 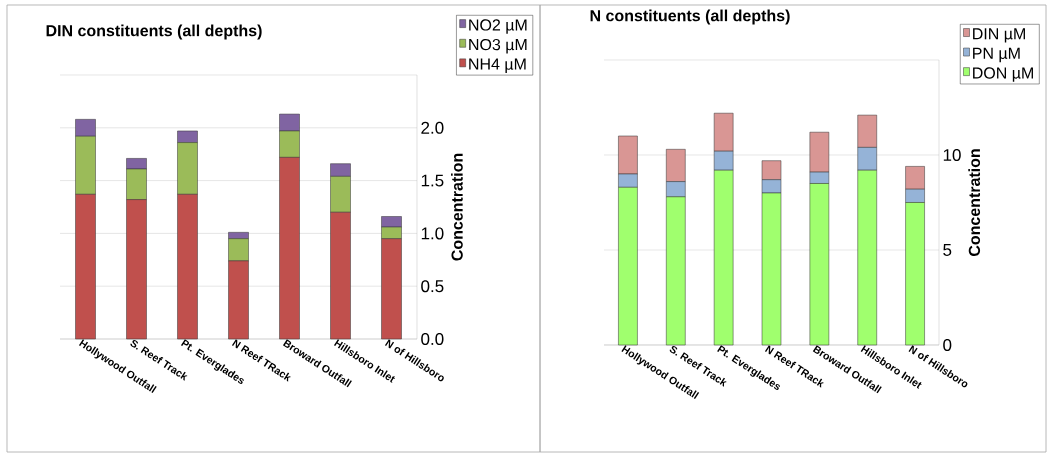 I want to click on legend-label: PN µM, so click(x=996, y=55).